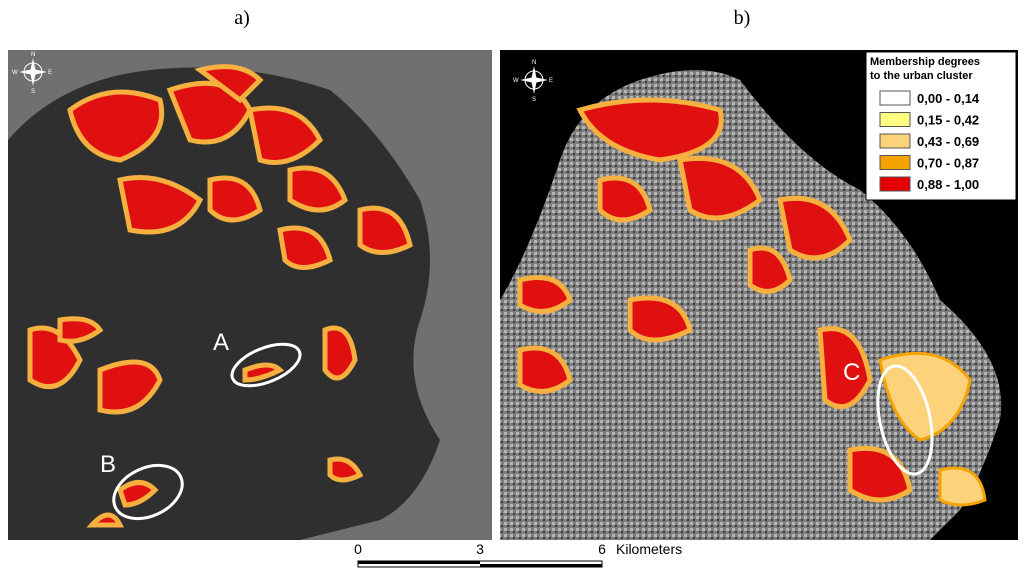  I want to click on legend-label: 0,15 - 0,42, so click(948, 120).